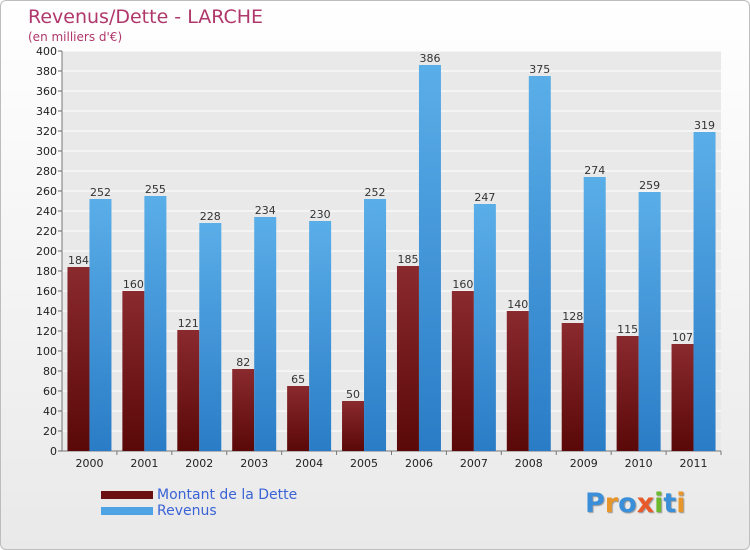 The height and width of the screenshot is (550, 750). What do you see at coordinates (127, 511) in the screenshot?
I see `legend-swatch-revenus` at bounding box center [127, 511].